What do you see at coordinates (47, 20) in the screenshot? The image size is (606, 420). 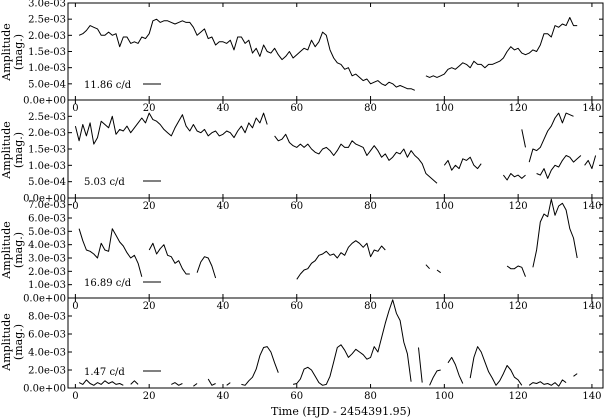 I see `y-tick-label: 2.5e-03` at bounding box center [47, 20].